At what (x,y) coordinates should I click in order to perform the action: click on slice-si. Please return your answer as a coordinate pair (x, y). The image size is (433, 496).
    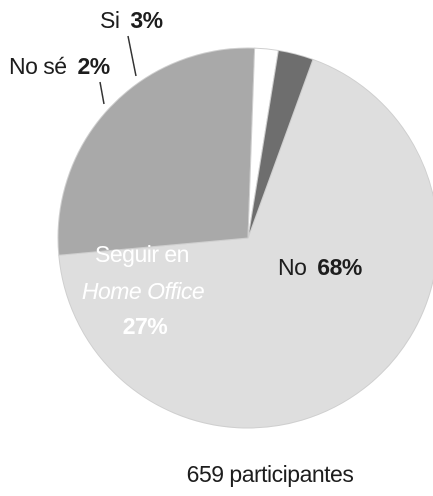
    Looking at the image, I should click on (280, 144).